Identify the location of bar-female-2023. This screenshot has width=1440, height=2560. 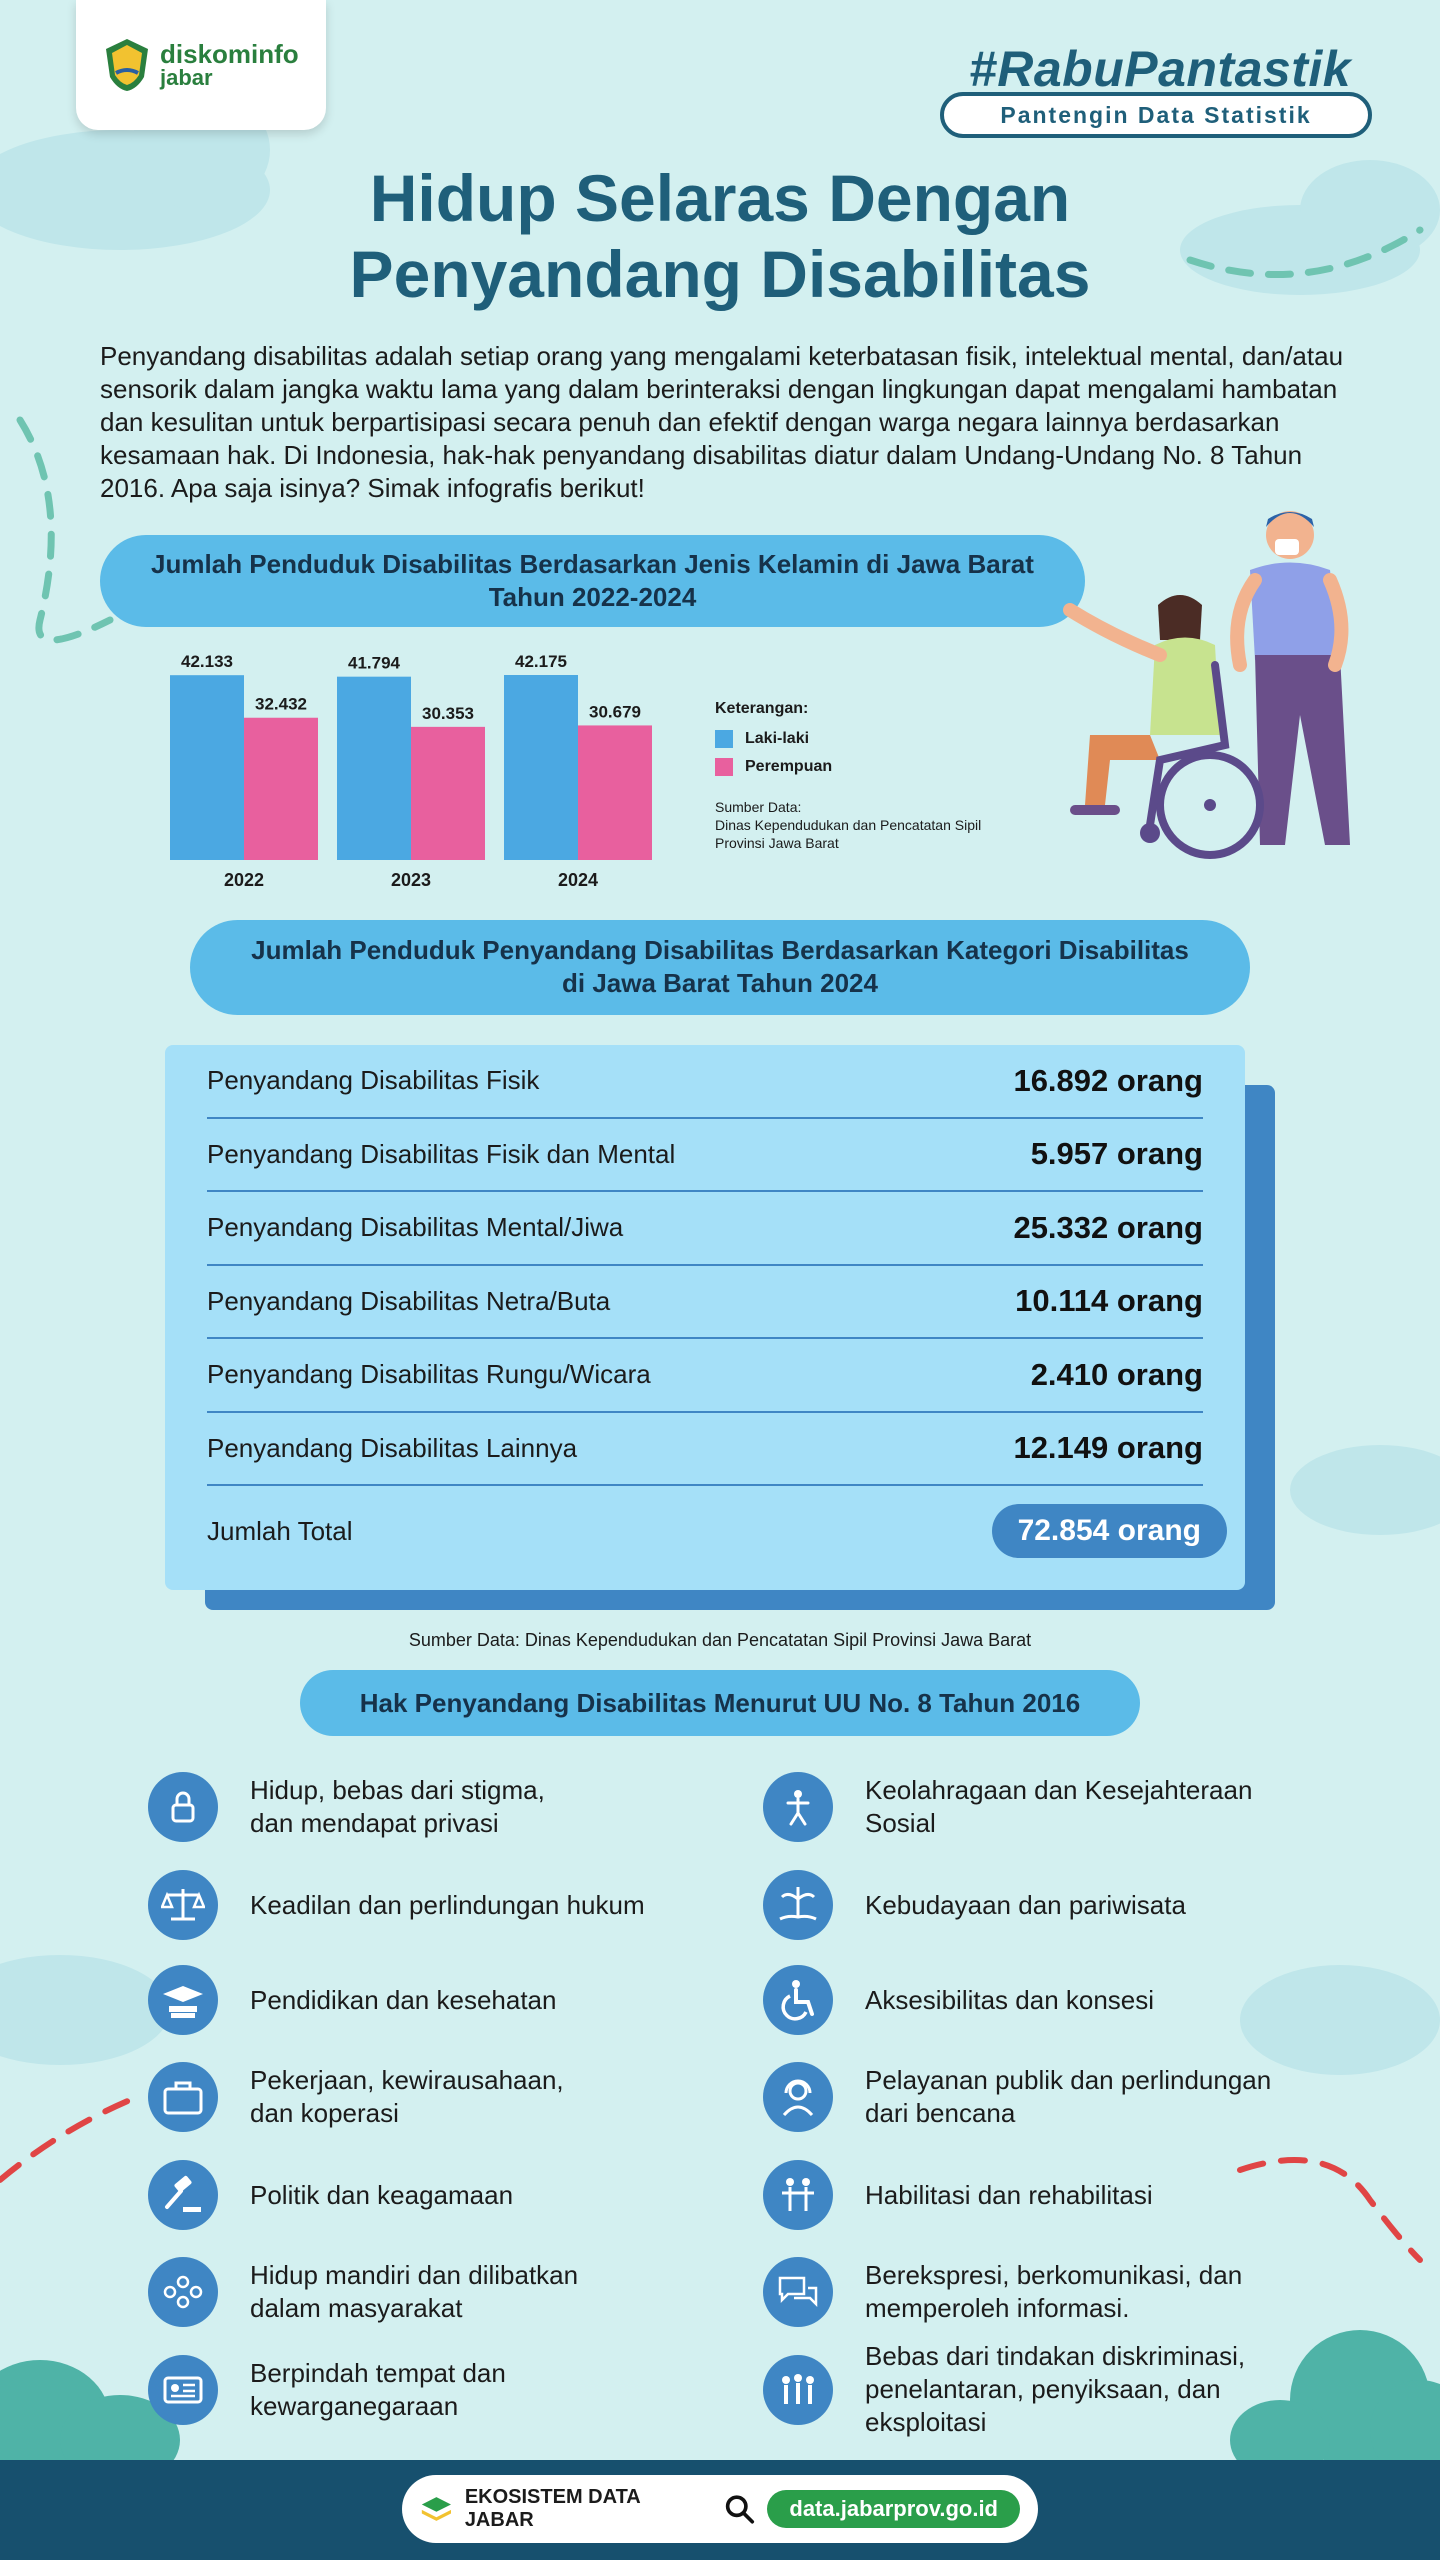
(448, 793).